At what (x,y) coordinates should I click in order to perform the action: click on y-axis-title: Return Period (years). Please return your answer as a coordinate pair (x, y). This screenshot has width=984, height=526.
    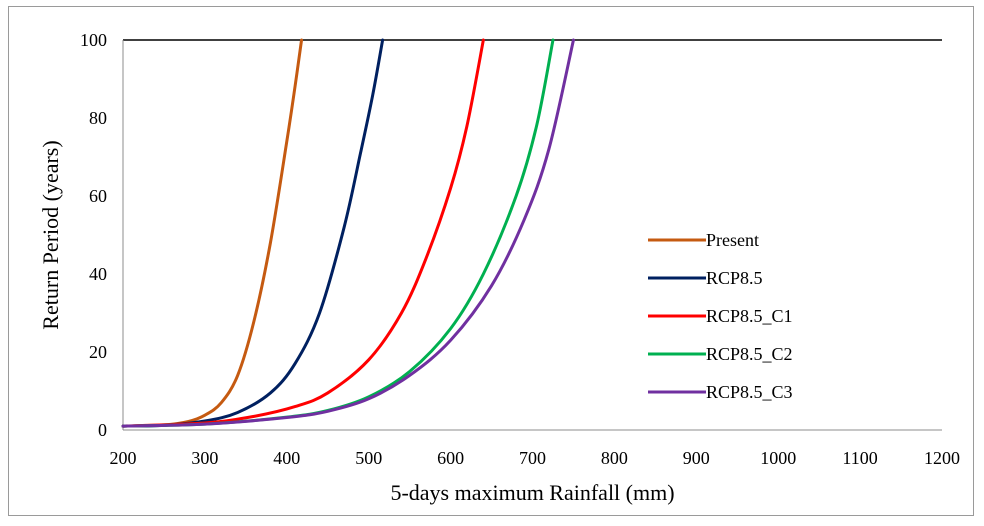
    Looking at the image, I should click on (50, 234).